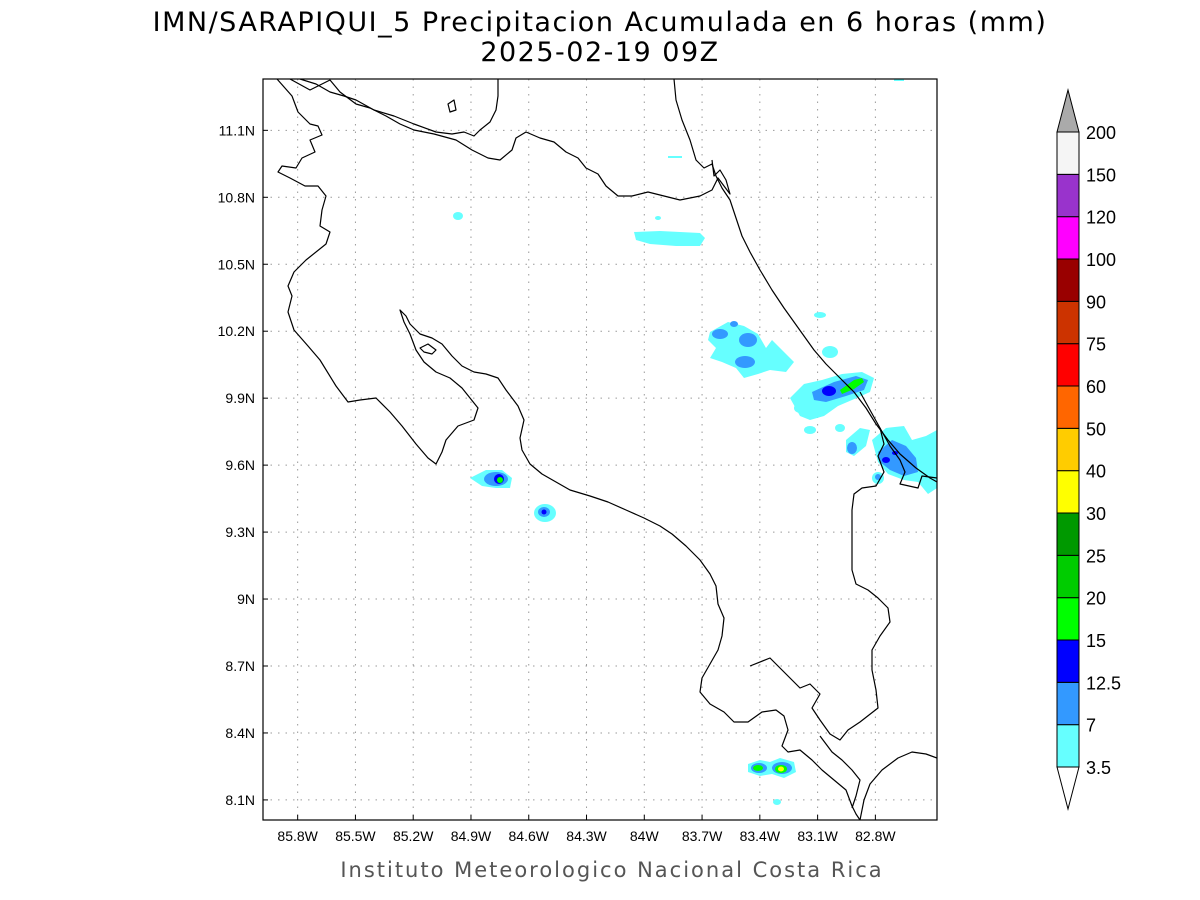  I want to click on colorbar-label: 90, so click(1096, 302).